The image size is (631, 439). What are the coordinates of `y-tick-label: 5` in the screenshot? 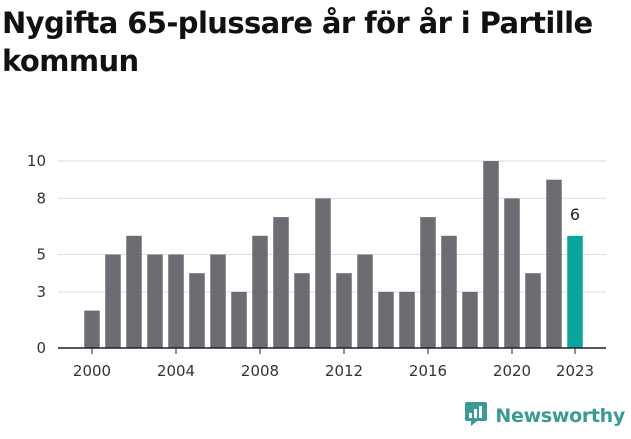 It's located at (41, 255).